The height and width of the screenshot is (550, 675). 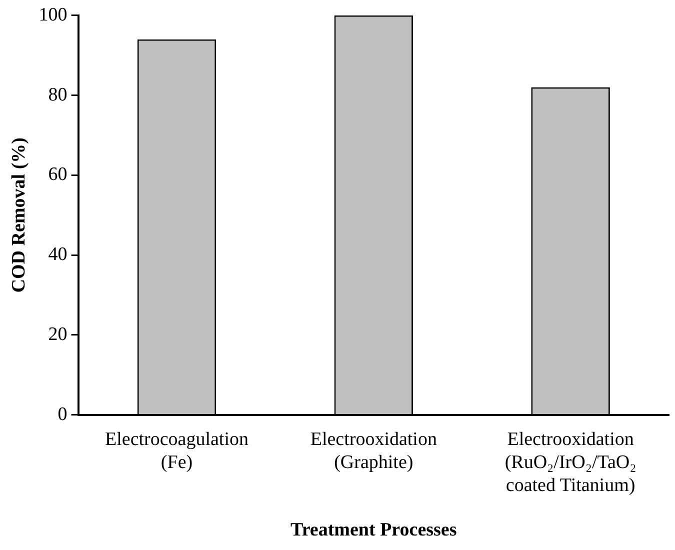 What do you see at coordinates (19, 215) in the screenshot?
I see `y-axis-title: COD Removal (%)` at bounding box center [19, 215].